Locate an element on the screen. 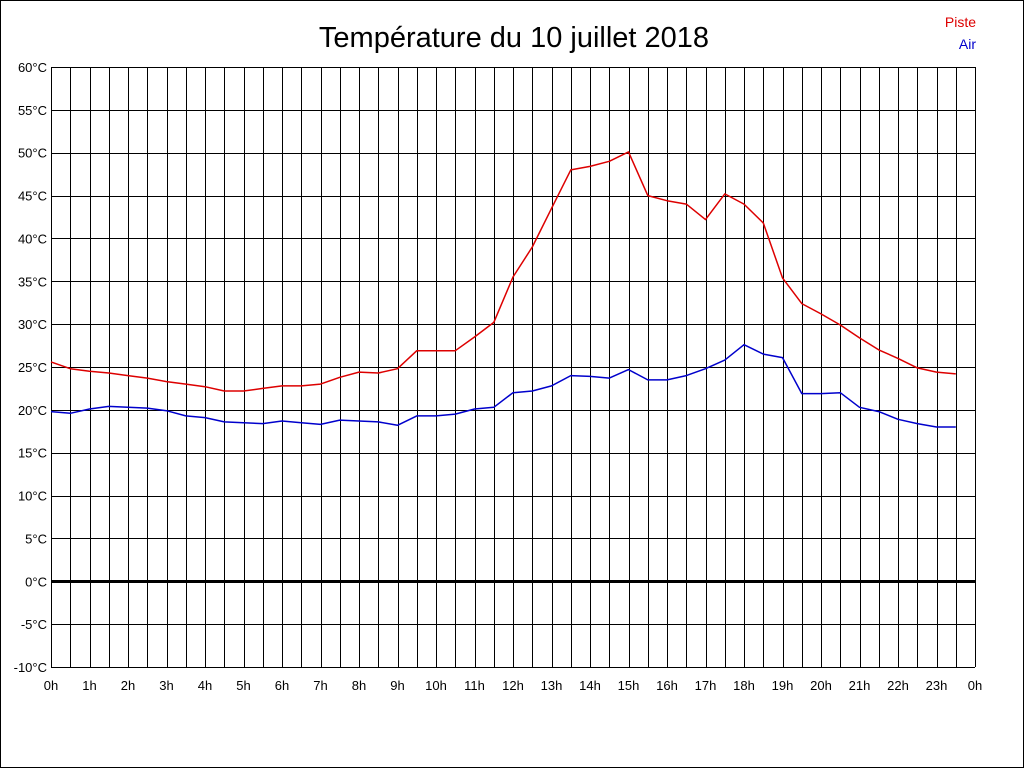 This screenshot has height=769, width=1024. y-tick-label: 10°C is located at coordinates (32, 496).